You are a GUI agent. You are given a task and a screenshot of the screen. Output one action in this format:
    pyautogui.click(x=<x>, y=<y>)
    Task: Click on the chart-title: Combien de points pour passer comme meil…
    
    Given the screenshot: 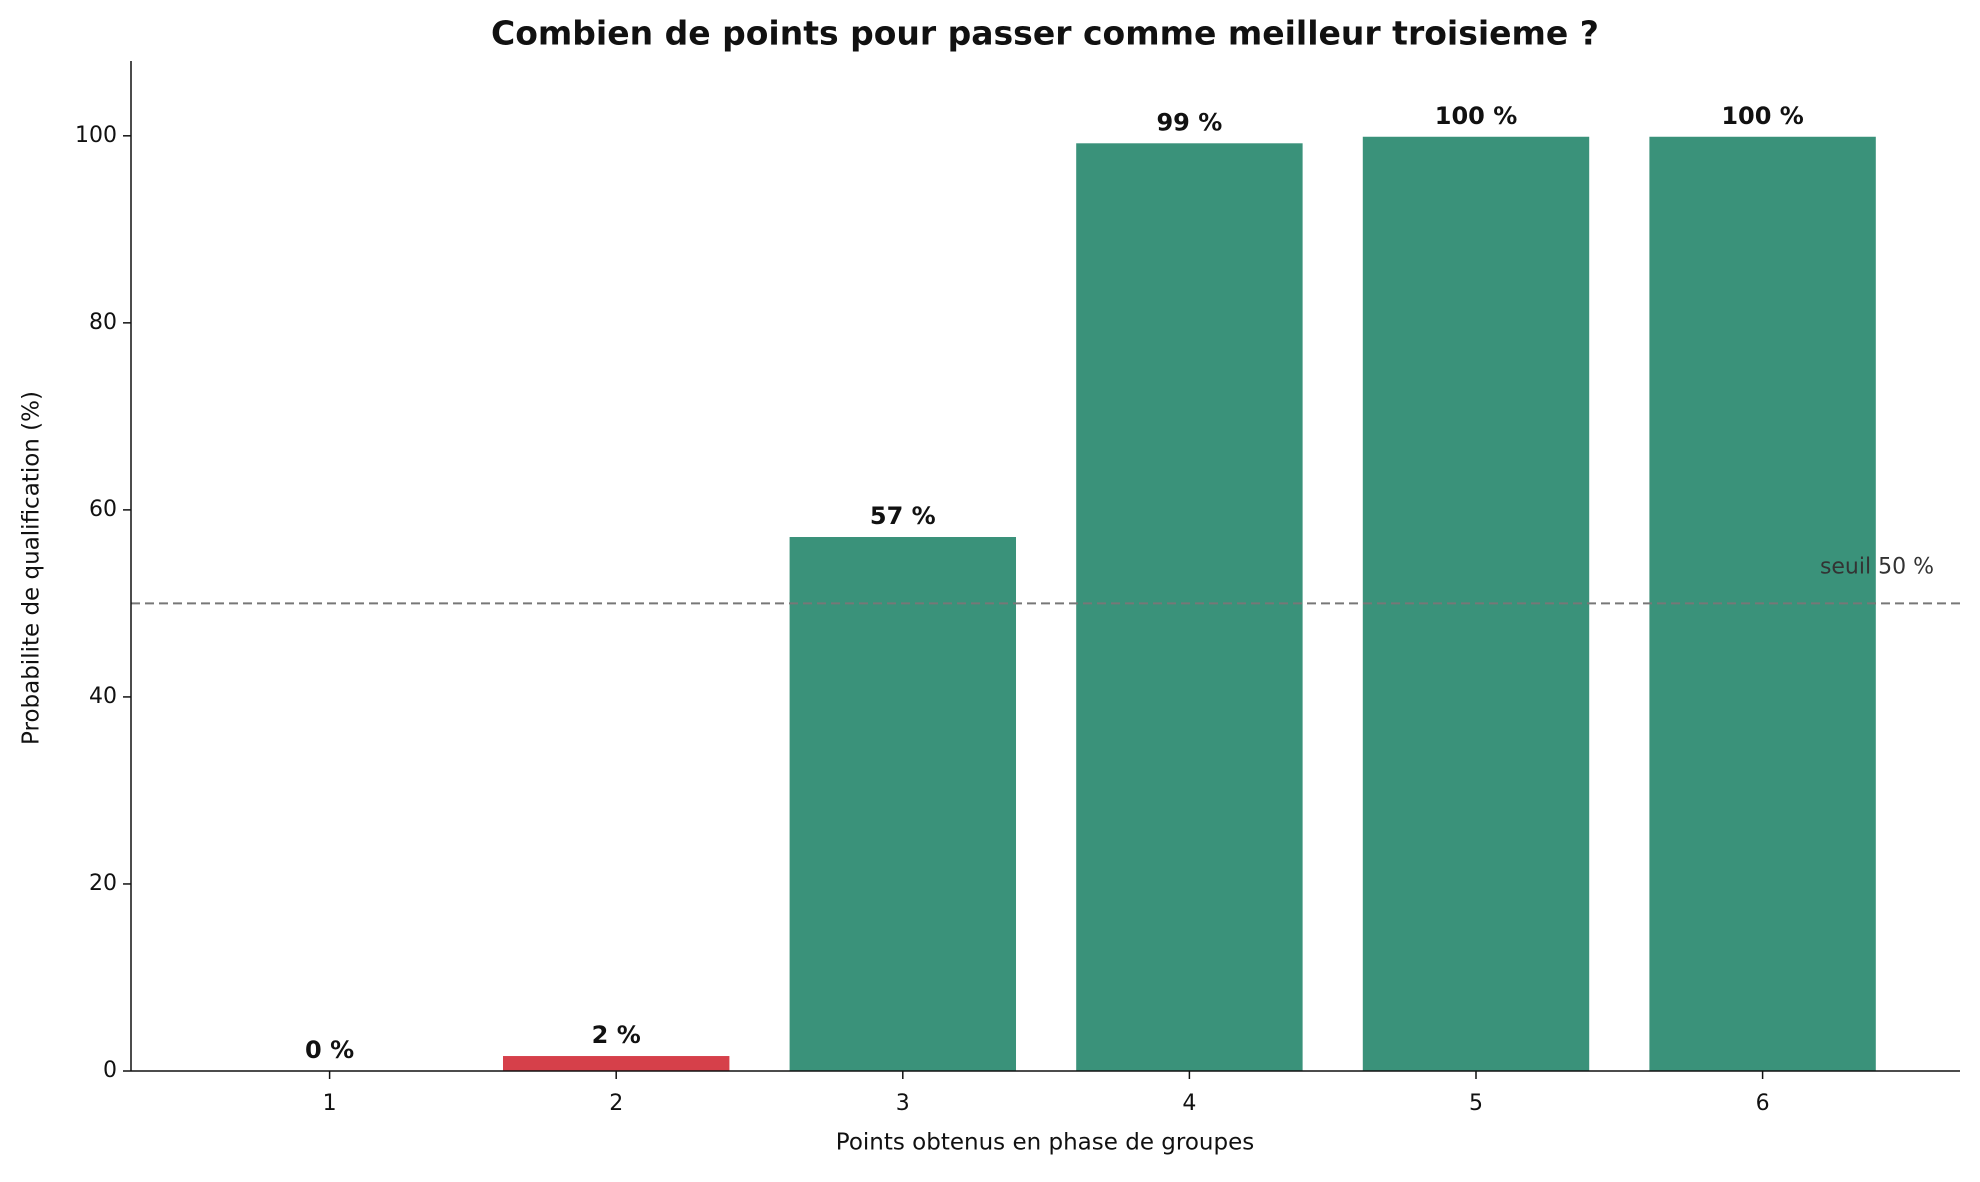 What is the action you would take?
    pyautogui.click(x=1045, y=33)
    